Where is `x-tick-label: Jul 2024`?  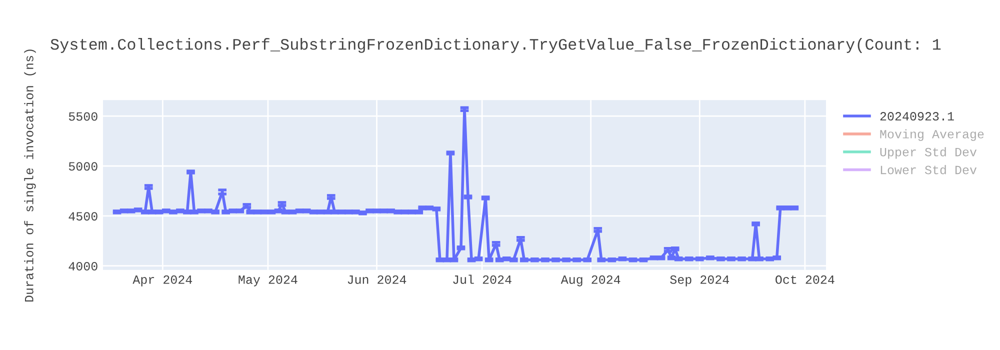
x-tick-label: Jul 2024 is located at coordinates (482, 279).